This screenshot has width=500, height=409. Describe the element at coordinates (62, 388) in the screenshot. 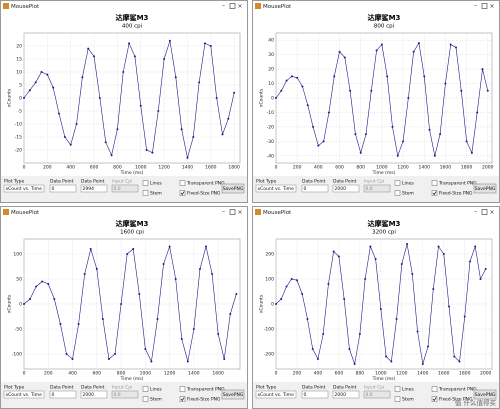

I see `start-label: Data Point` at that location.